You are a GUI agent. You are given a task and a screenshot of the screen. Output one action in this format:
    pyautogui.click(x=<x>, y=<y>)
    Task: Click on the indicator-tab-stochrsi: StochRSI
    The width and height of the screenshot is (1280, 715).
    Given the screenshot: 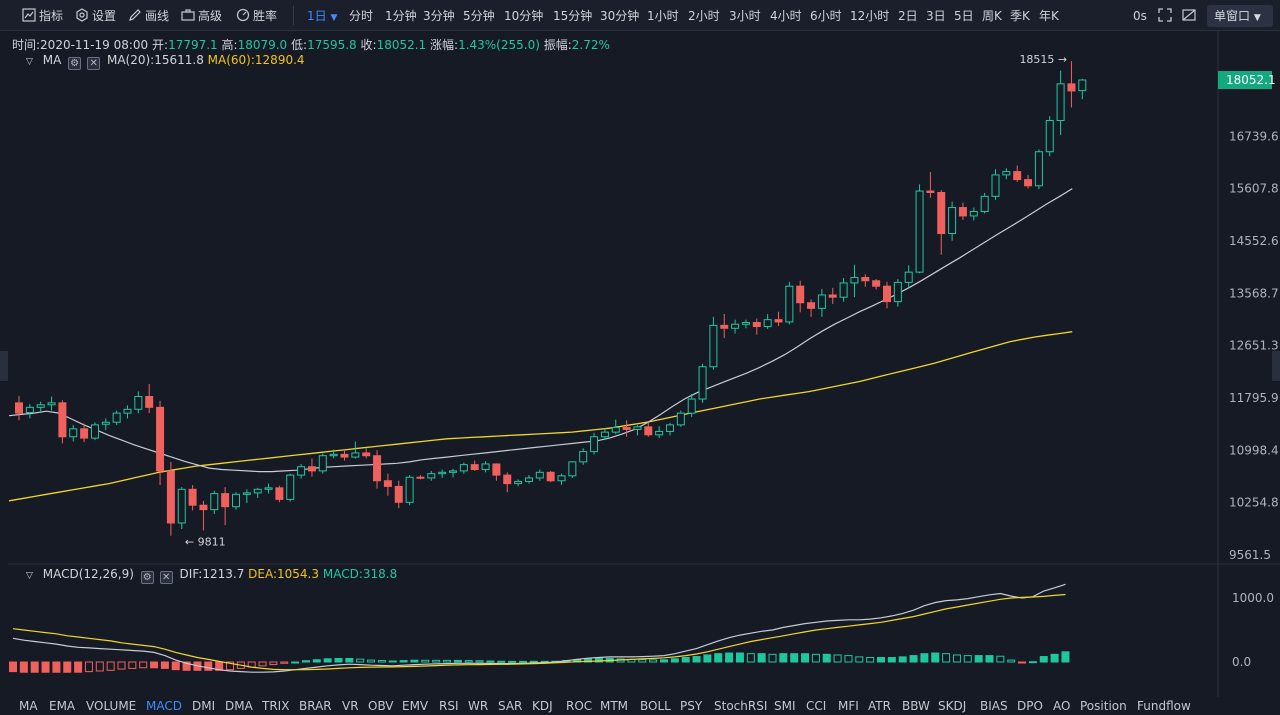 What is the action you would take?
    pyautogui.click(x=741, y=706)
    